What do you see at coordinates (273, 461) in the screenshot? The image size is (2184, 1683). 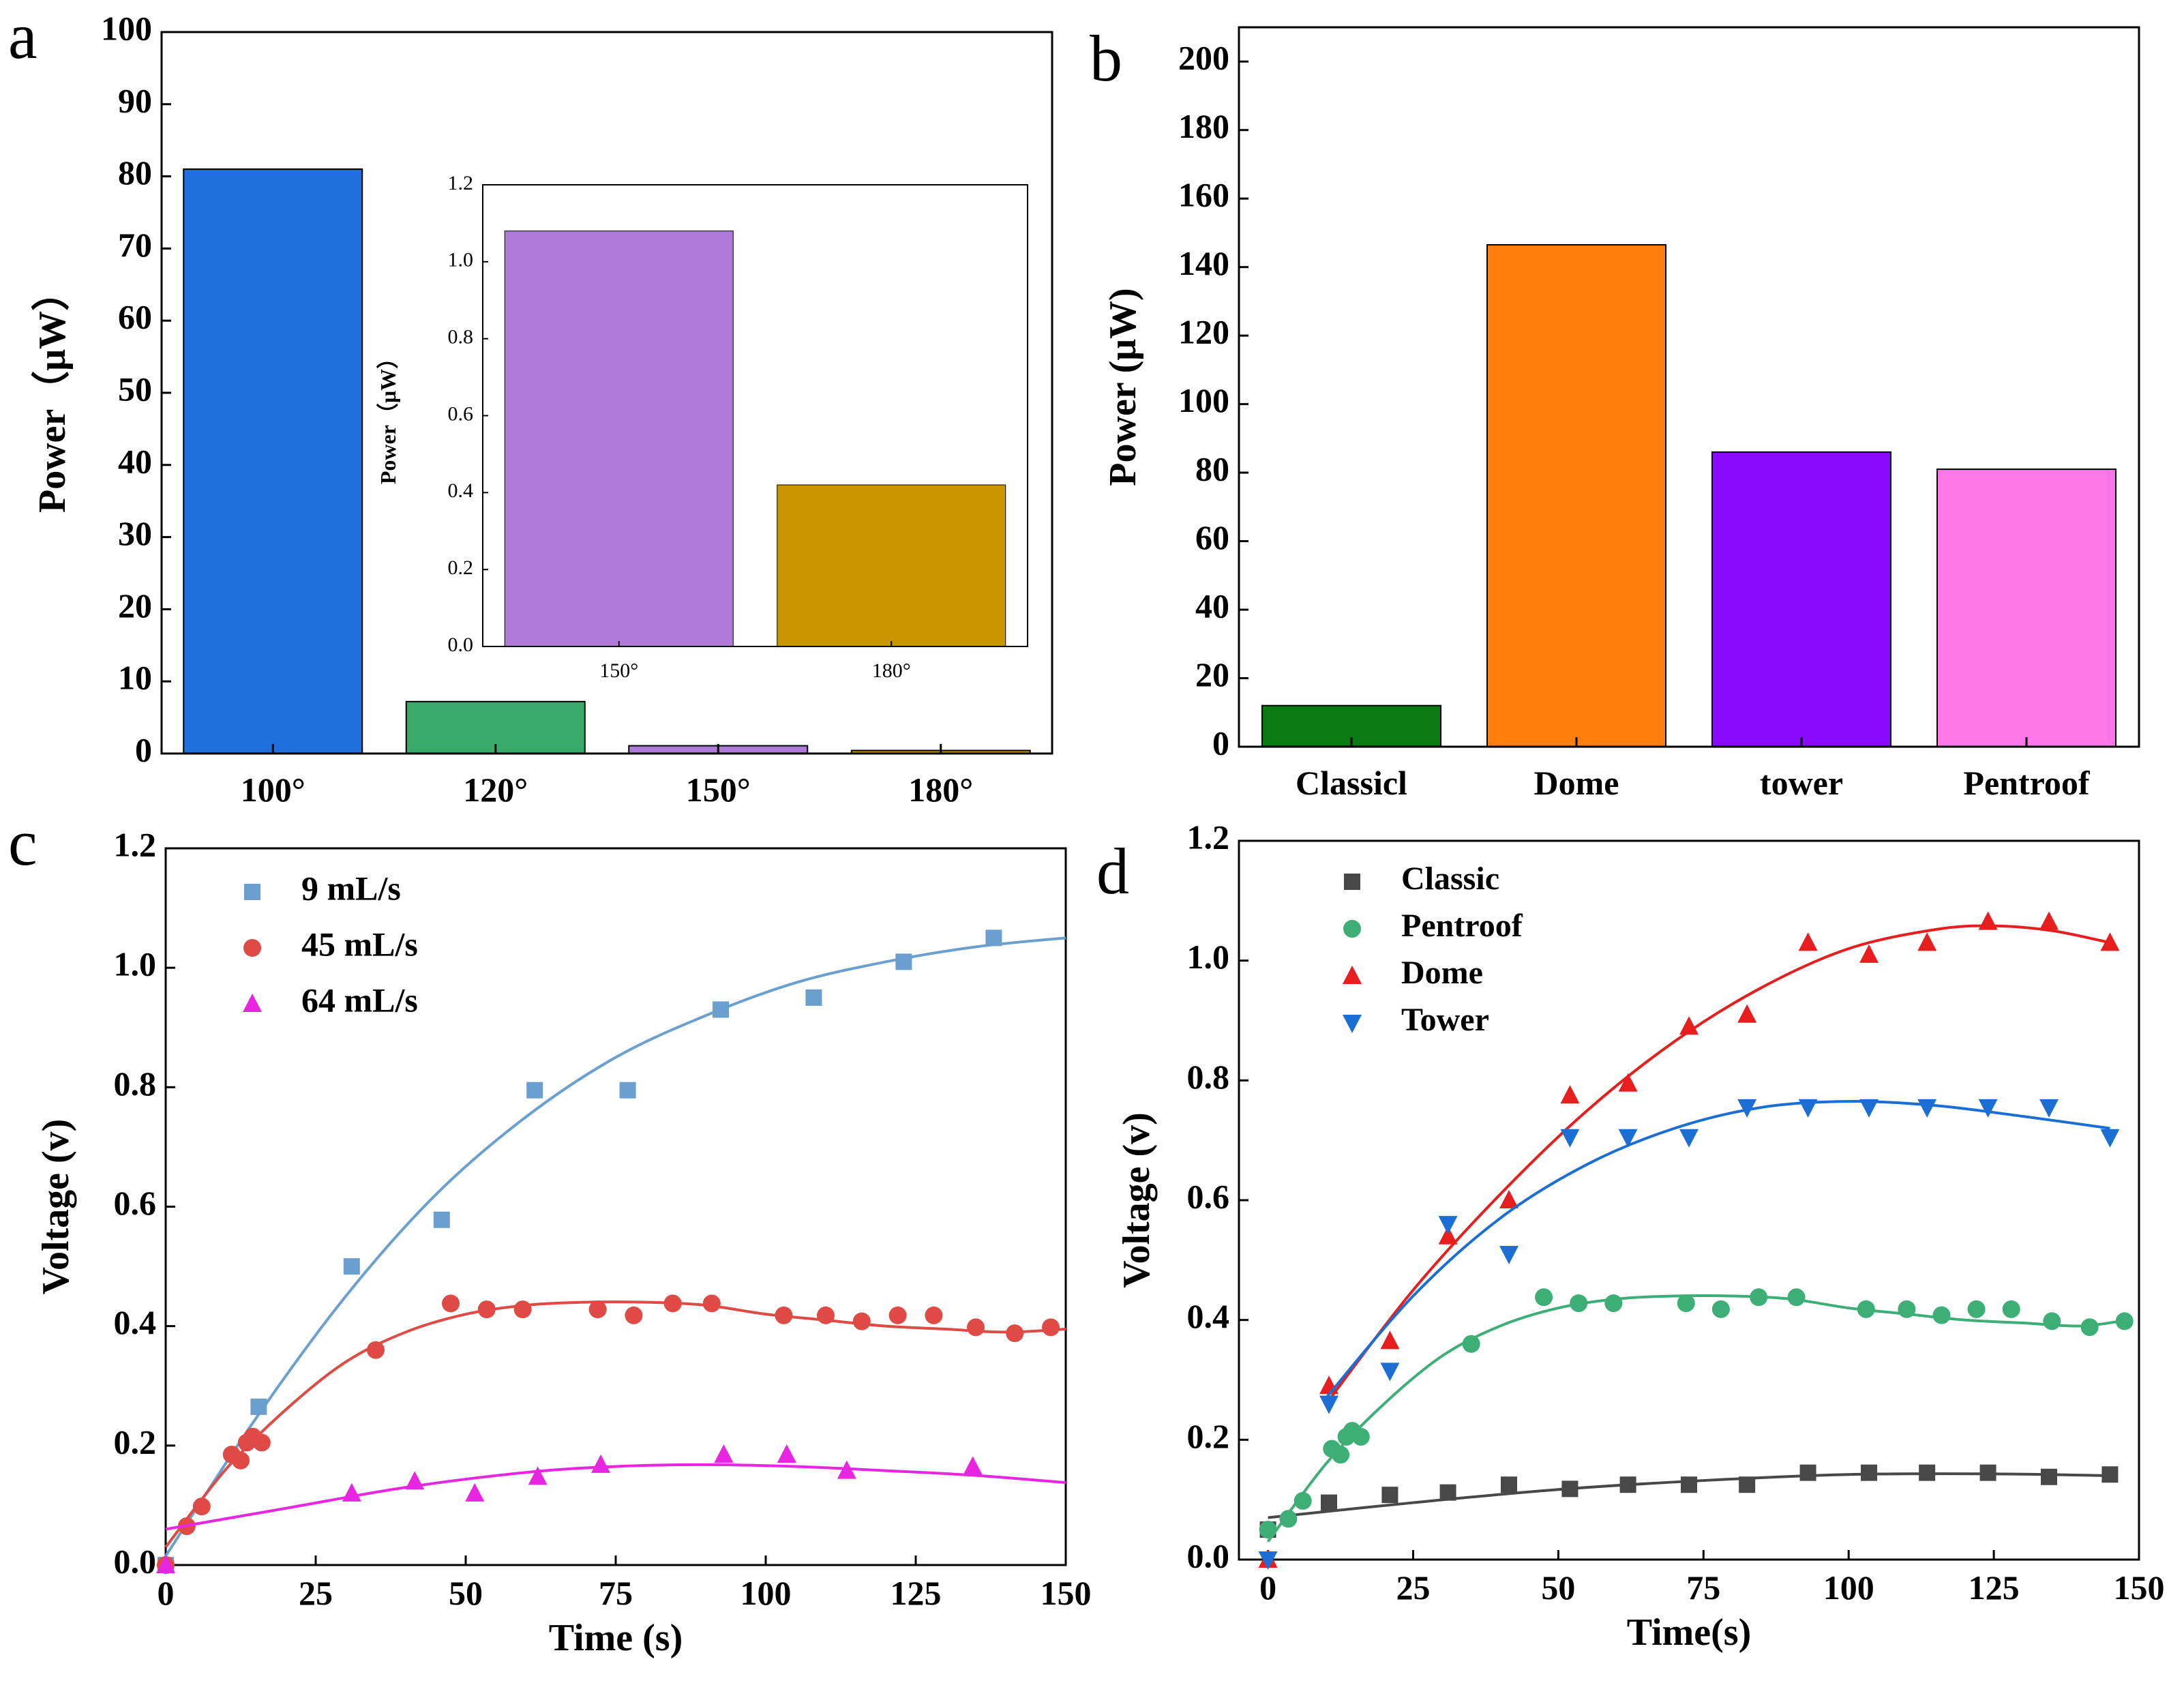 I see `chart-a-bar` at bounding box center [273, 461].